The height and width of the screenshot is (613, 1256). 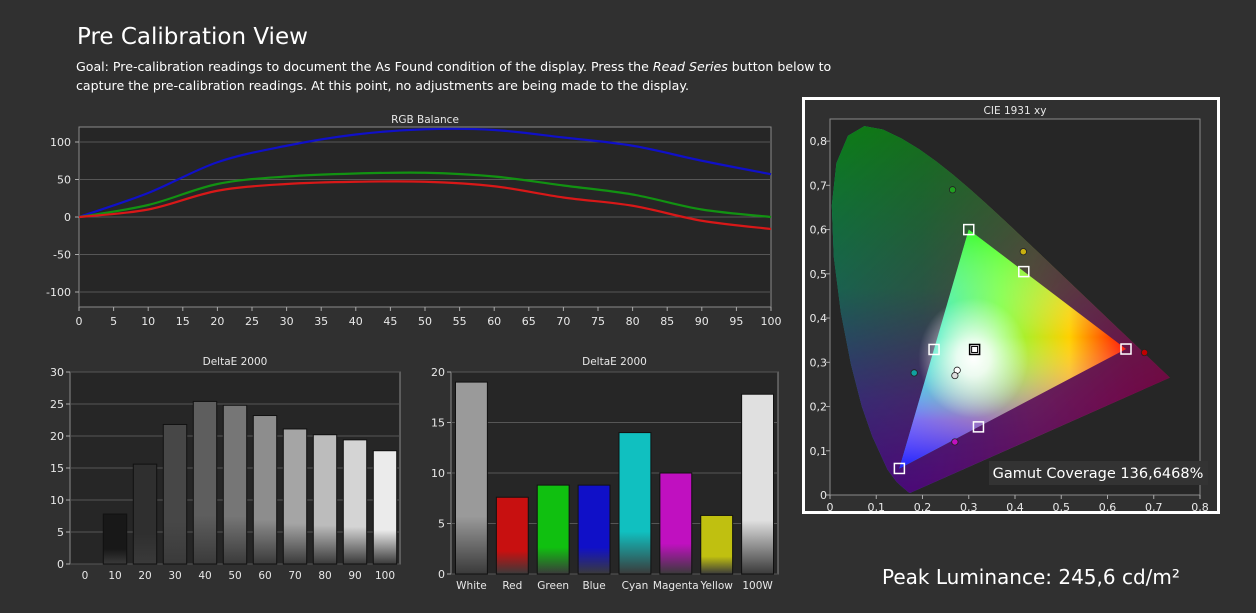 What do you see at coordinates (969, 506) in the screenshot?
I see `x-tick-label: 0,3` at bounding box center [969, 506].